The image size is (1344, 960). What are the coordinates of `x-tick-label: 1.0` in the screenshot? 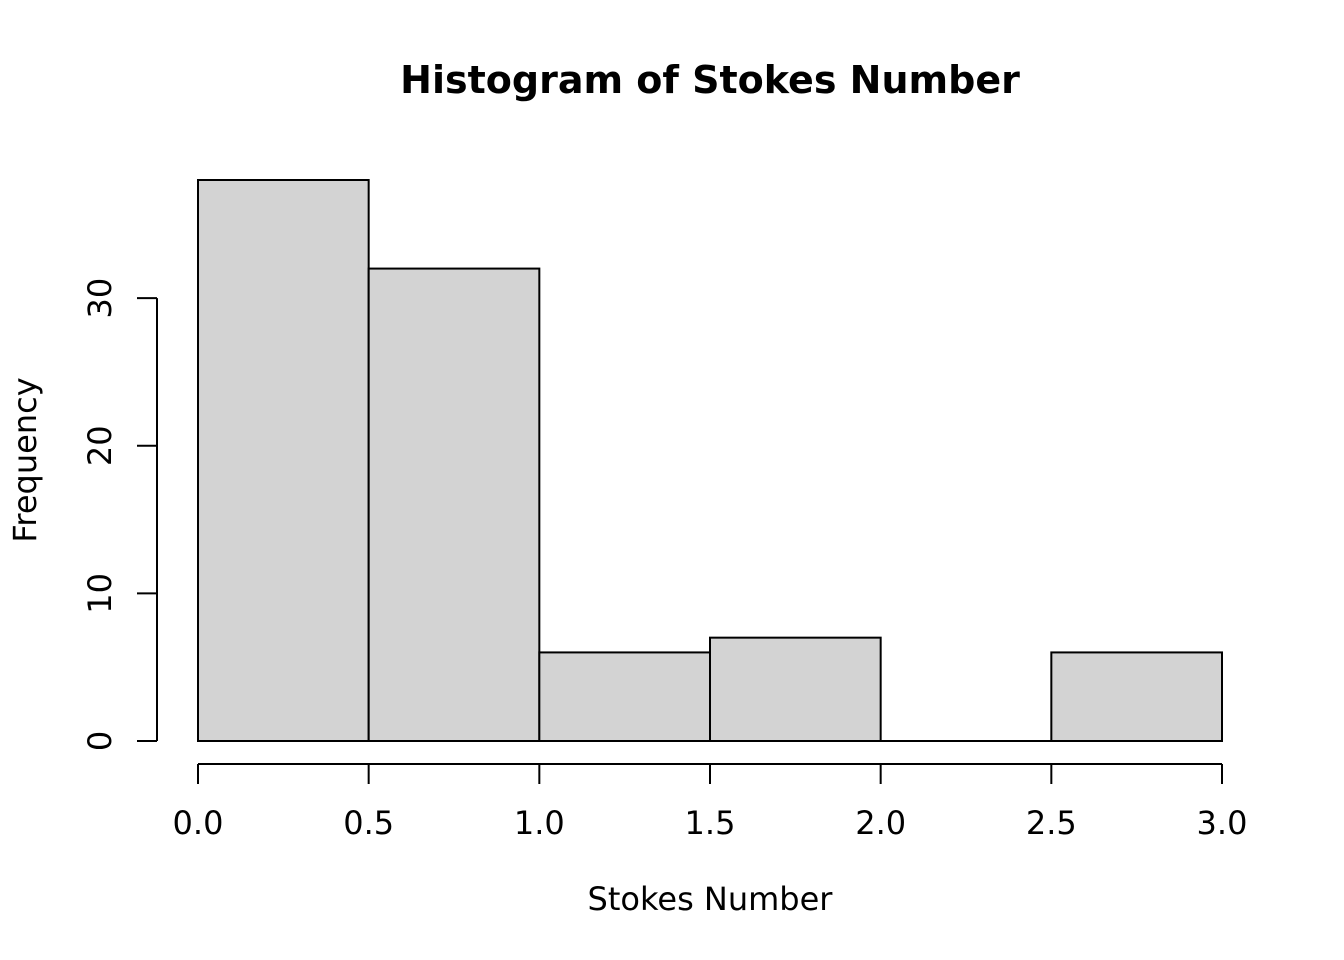 It's located at (539, 823).